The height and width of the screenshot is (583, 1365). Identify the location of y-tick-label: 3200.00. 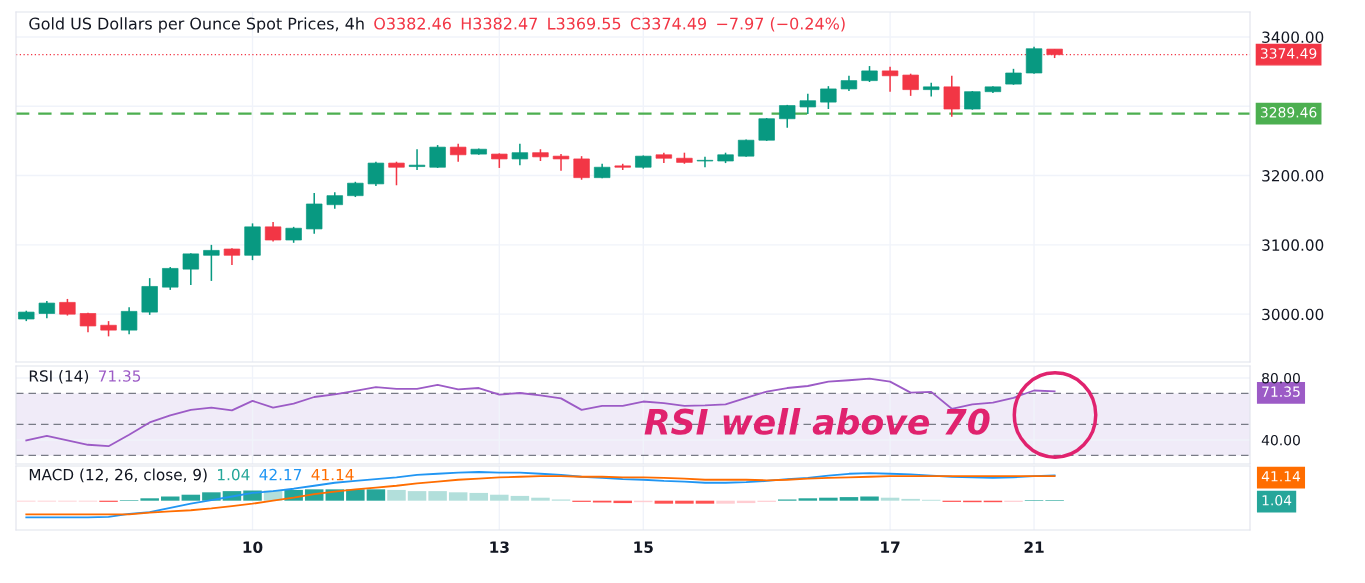
(1293, 176).